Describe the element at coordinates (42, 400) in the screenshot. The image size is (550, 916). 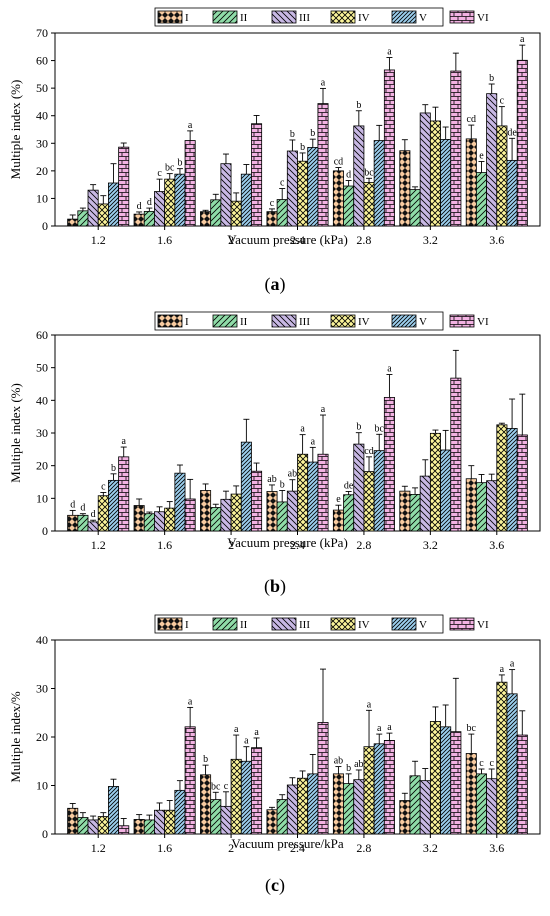
I see `y-tick-label: 40` at that location.